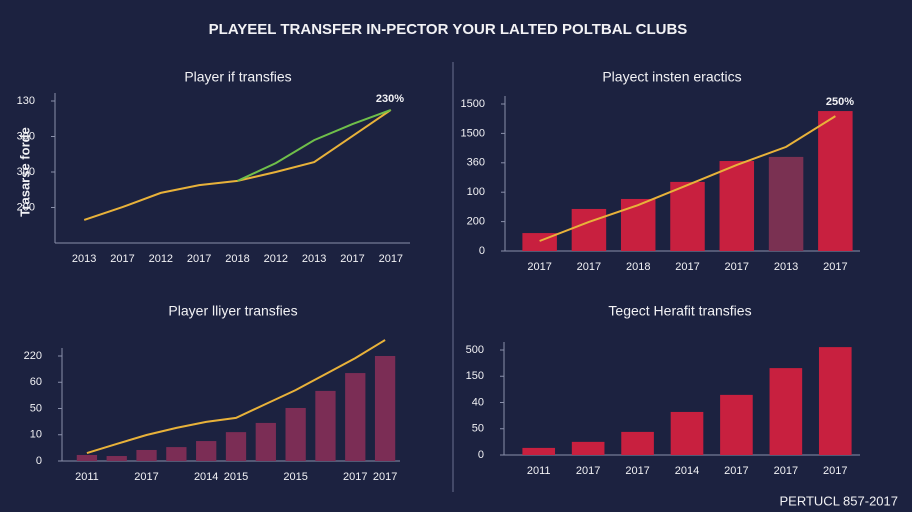  I want to click on annotation: 230%, so click(390, 99).